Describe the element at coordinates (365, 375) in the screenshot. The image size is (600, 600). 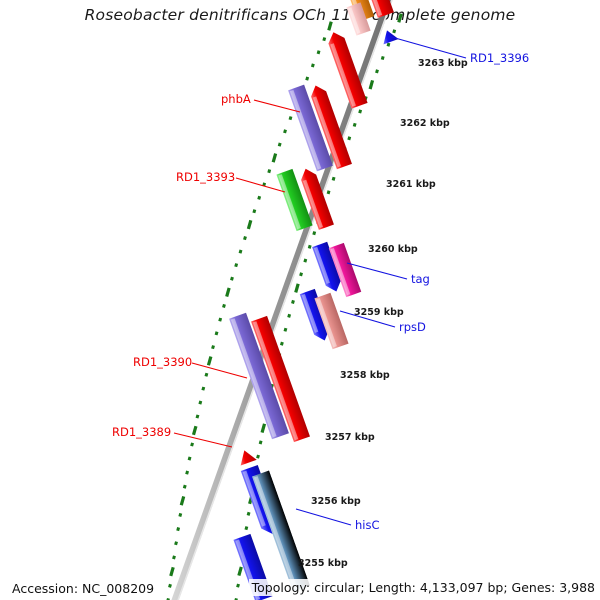
I see `axis-tick-label: 3258 kbp` at that location.